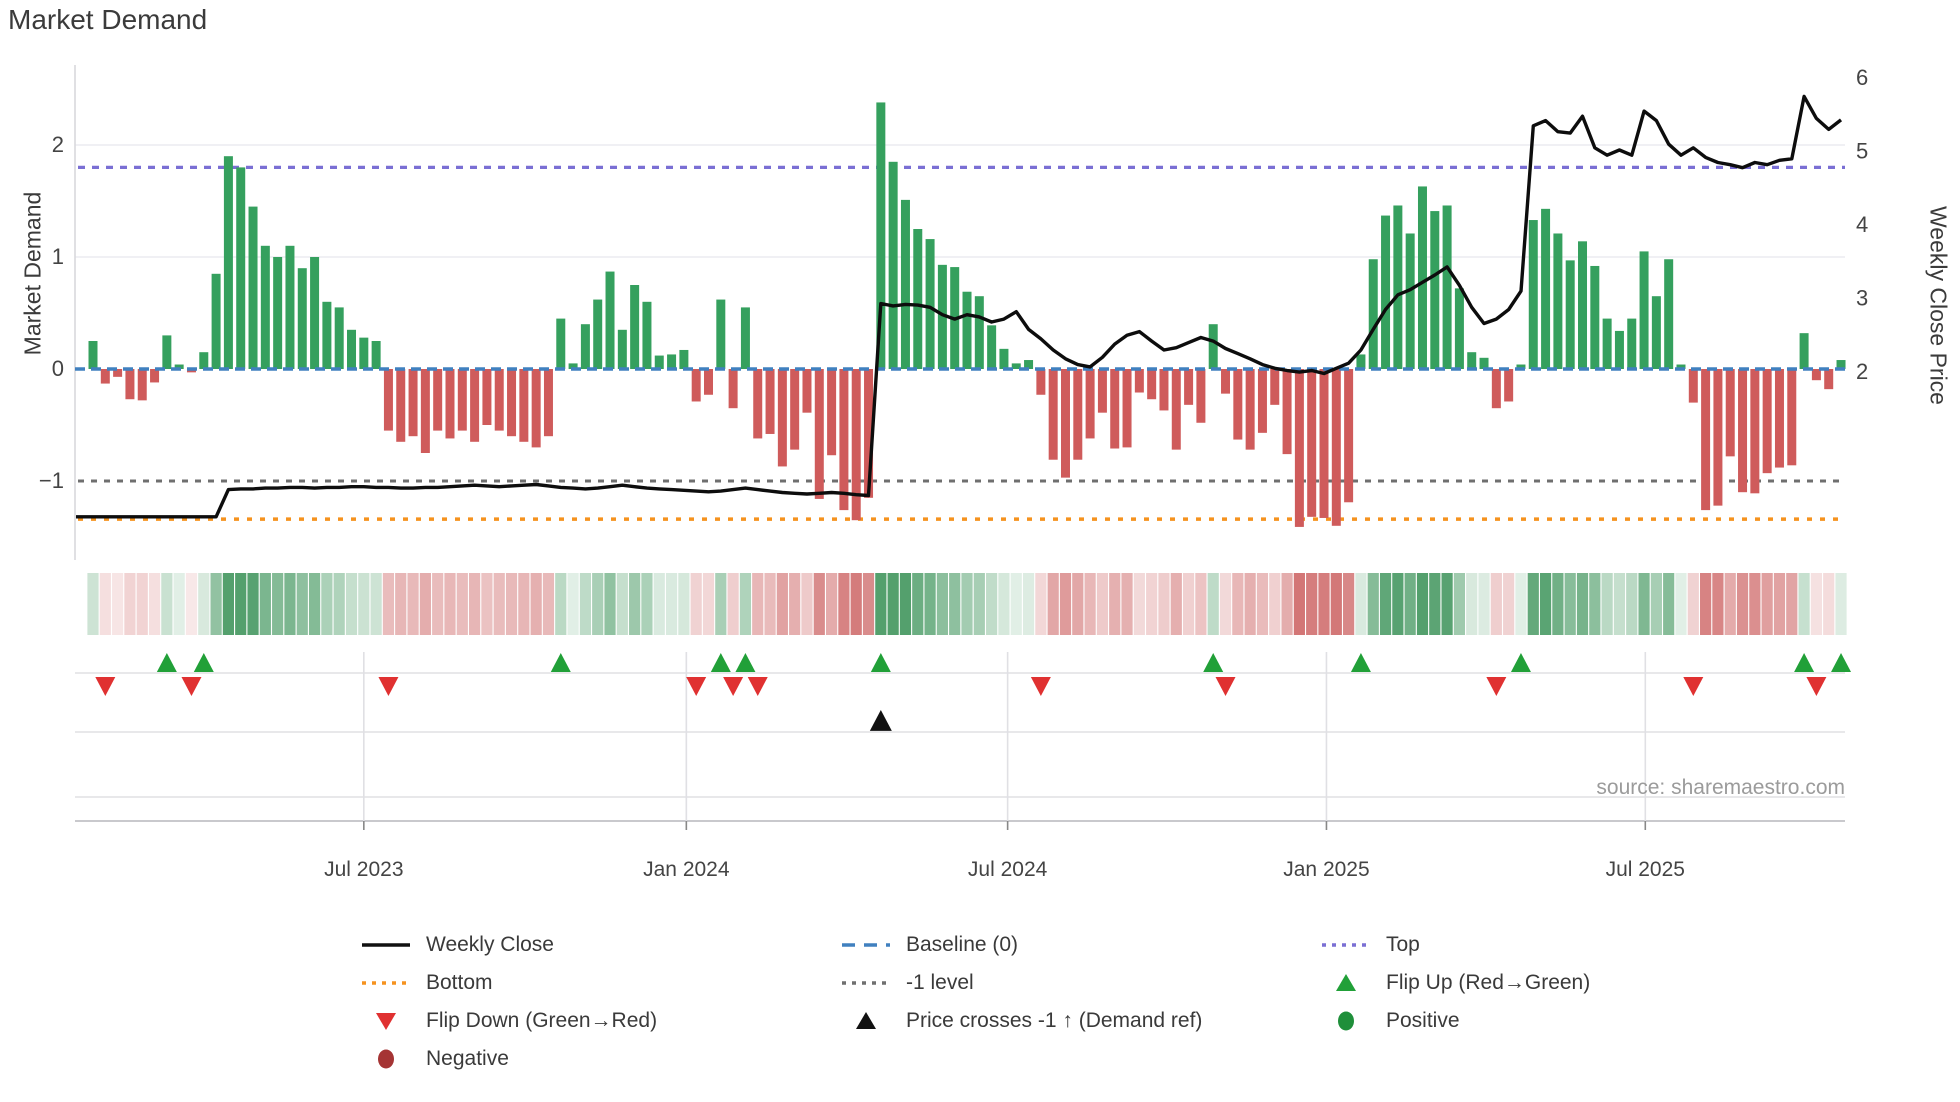 The width and height of the screenshot is (1960, 1102). Describe the element at coordinates (1370, 945) in the screenshot. I see `legend-item: Top` at that location.